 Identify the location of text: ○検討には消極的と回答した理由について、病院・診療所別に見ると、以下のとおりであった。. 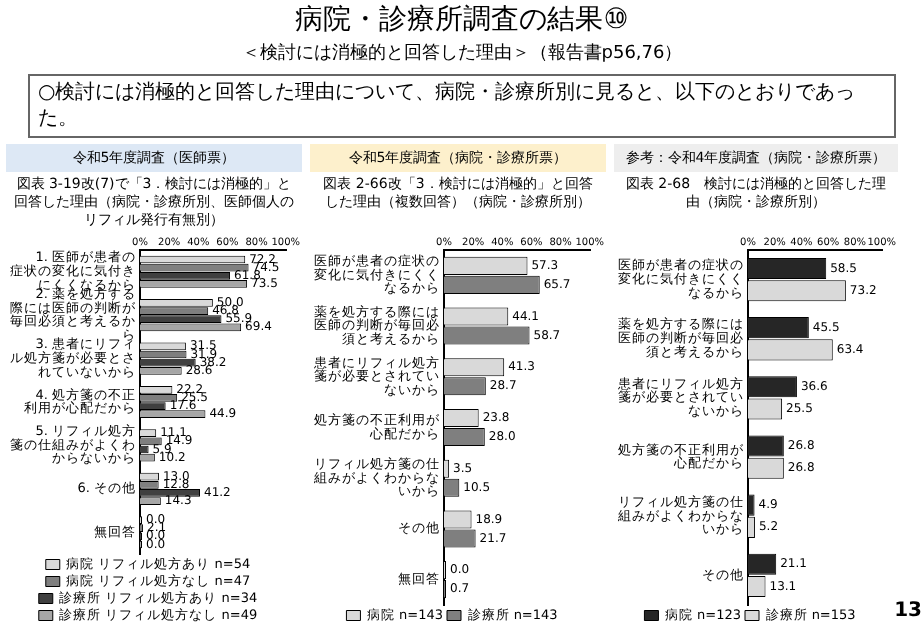
(462, 106).